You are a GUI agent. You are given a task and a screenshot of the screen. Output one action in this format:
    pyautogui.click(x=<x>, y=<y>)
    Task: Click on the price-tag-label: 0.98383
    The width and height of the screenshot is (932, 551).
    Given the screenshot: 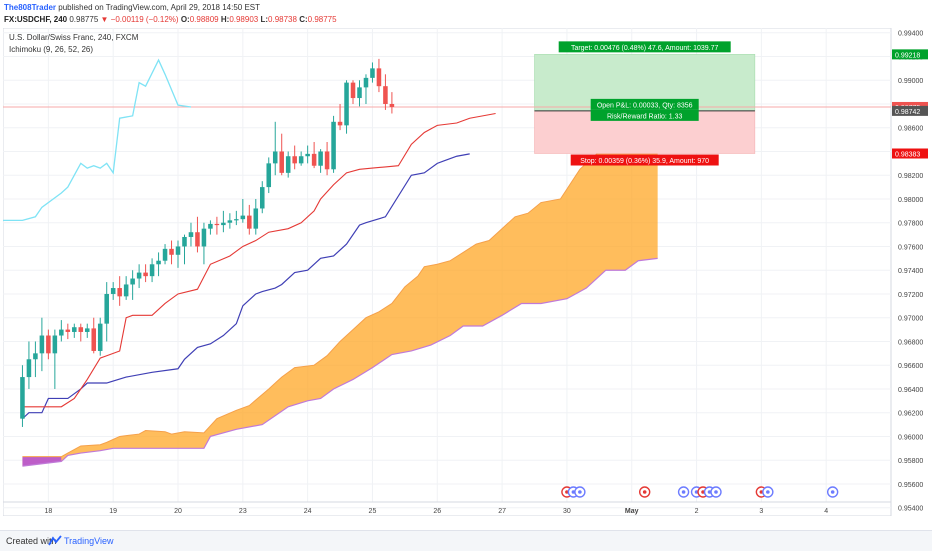 What is the action you would take?
    pyautogui.click(x=907, y=155)
    